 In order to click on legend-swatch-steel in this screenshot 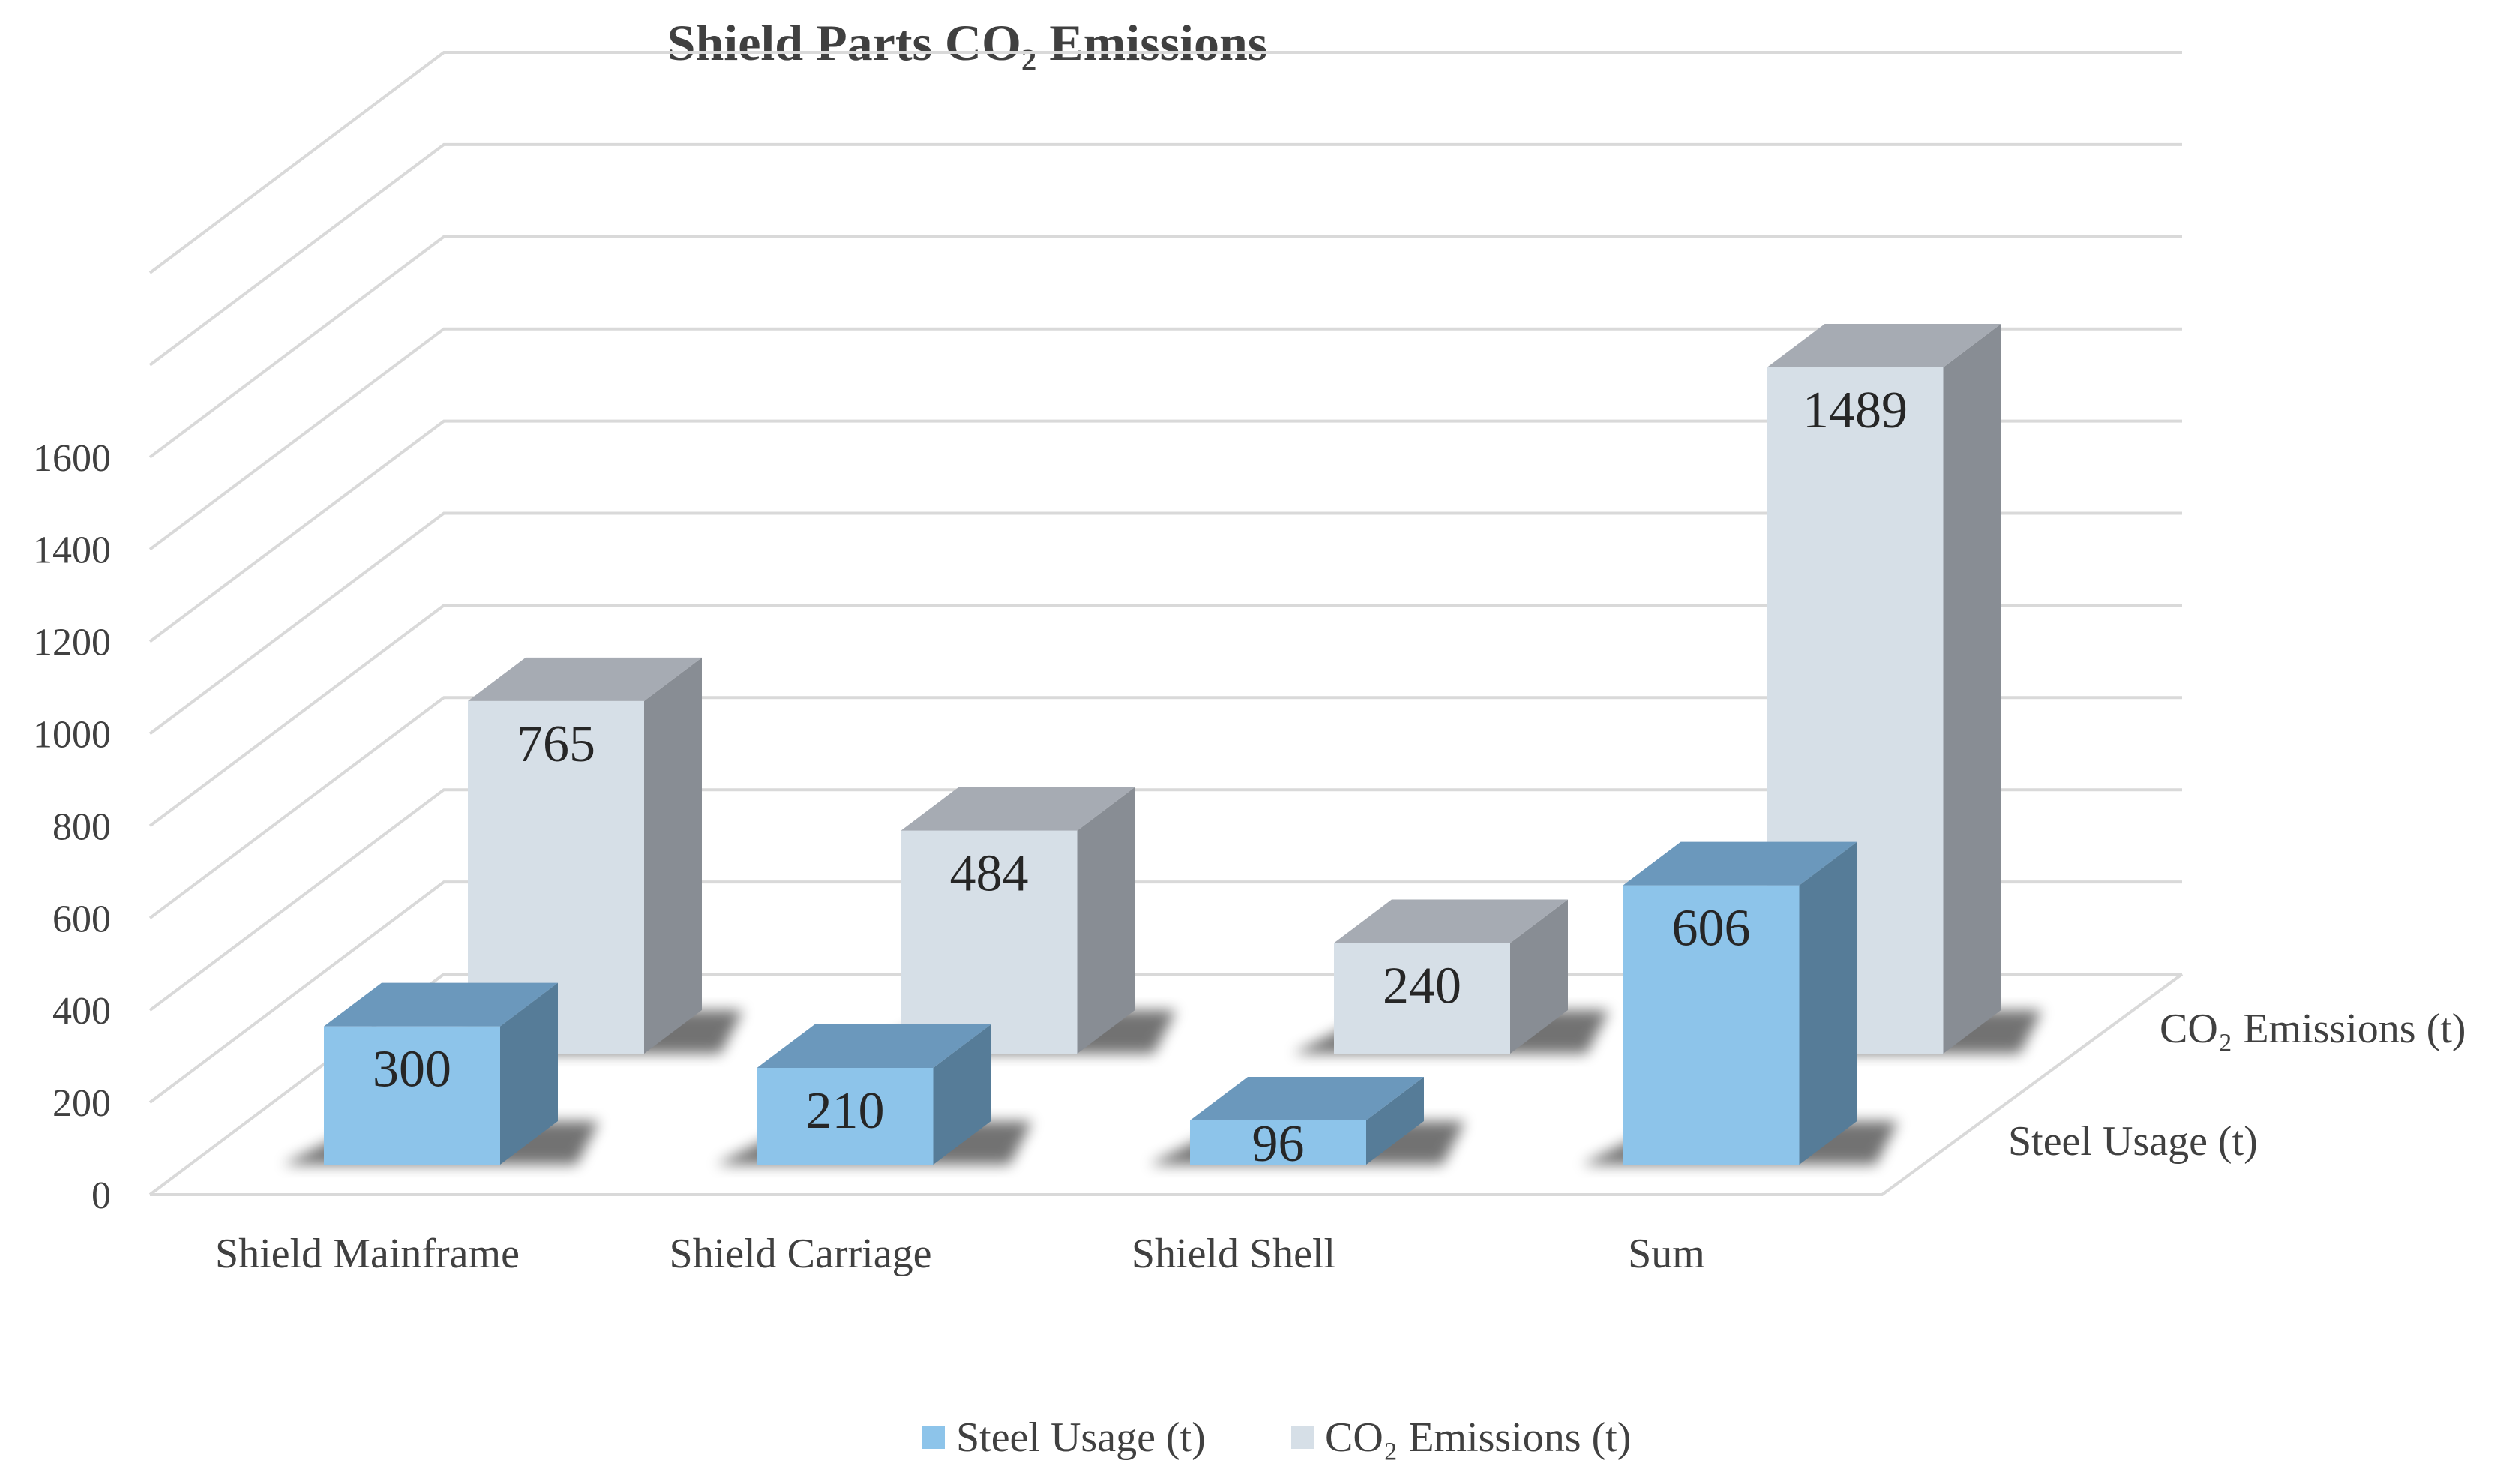, I will do `click(933, 1437)`.